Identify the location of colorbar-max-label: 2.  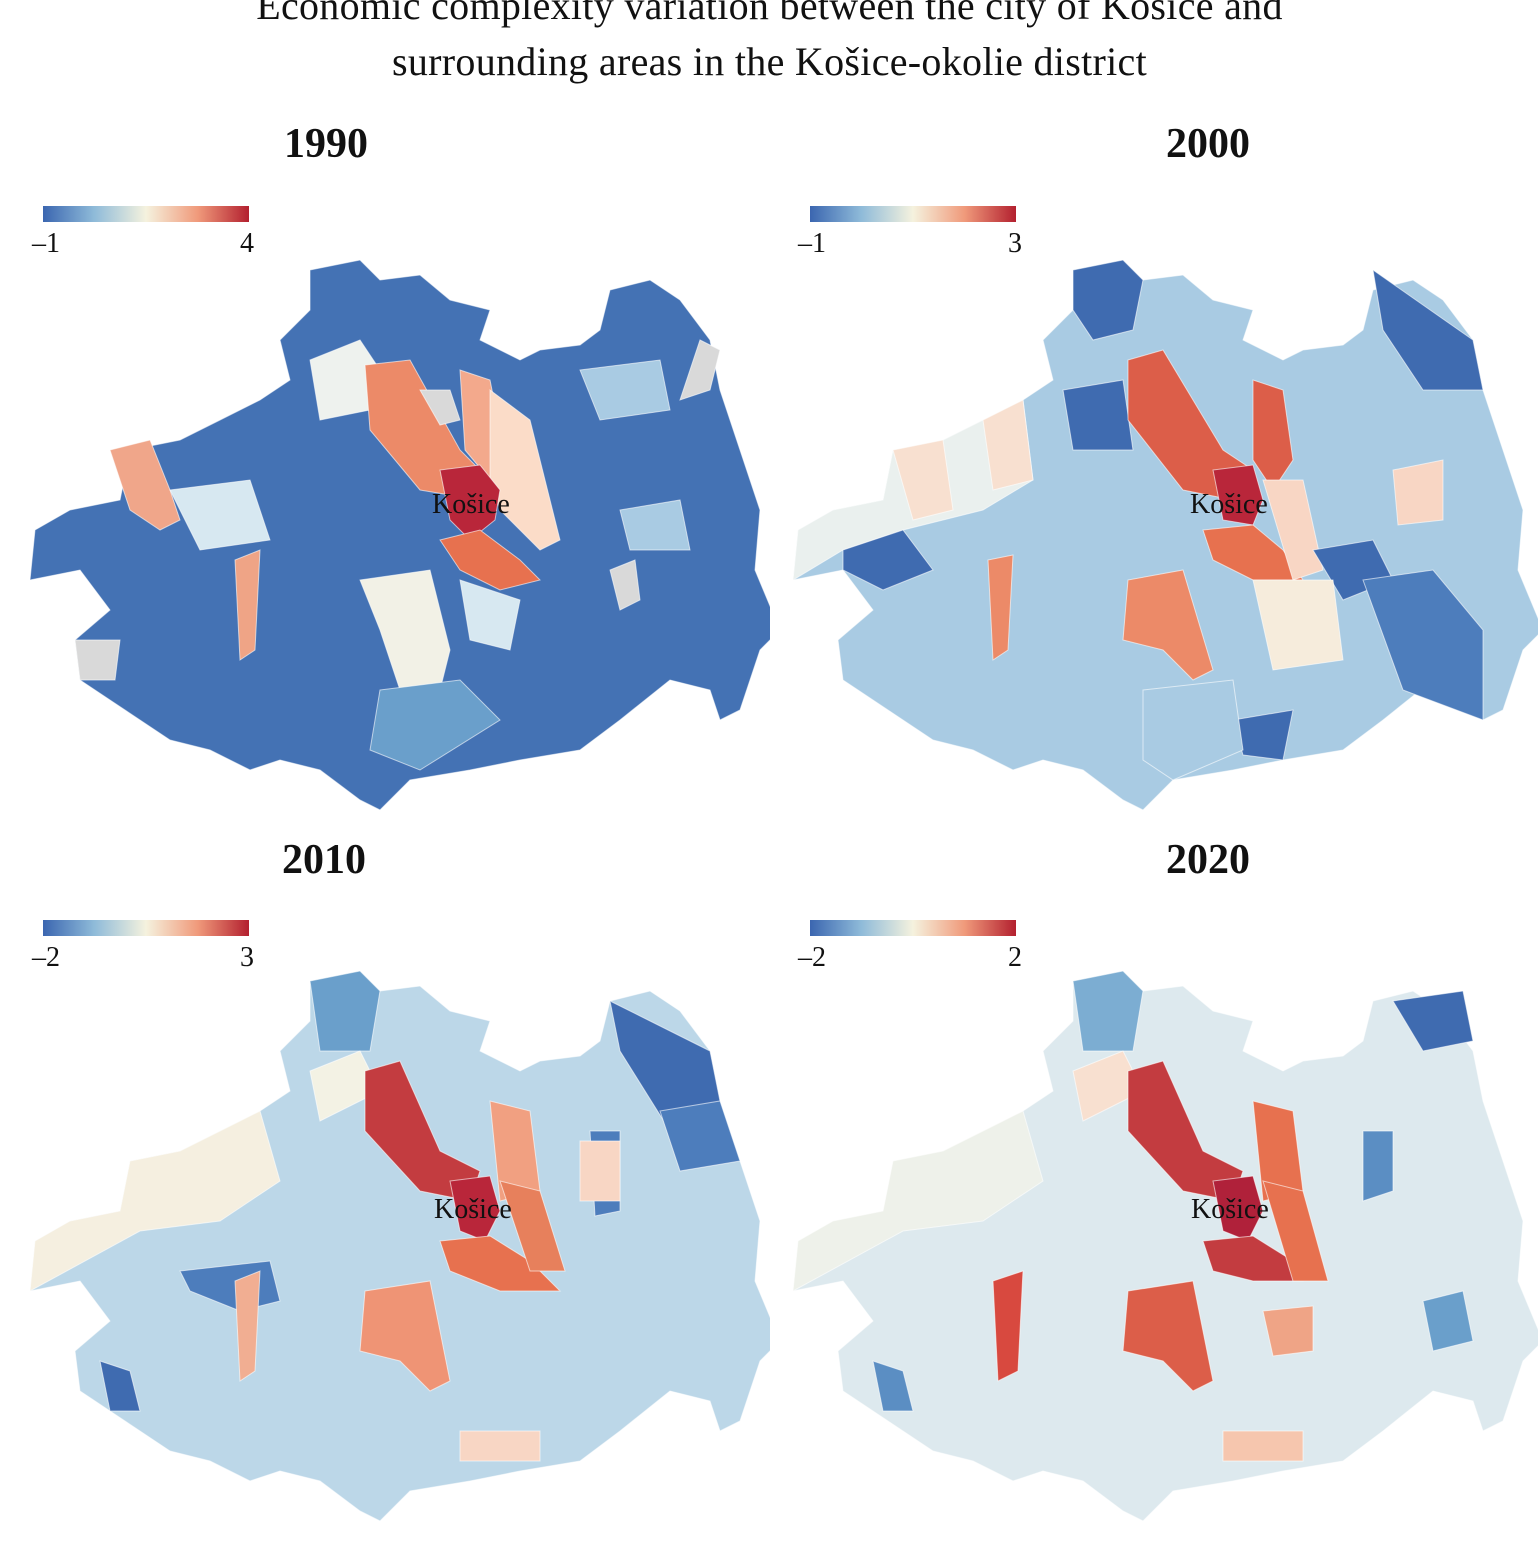
(1015, 957).